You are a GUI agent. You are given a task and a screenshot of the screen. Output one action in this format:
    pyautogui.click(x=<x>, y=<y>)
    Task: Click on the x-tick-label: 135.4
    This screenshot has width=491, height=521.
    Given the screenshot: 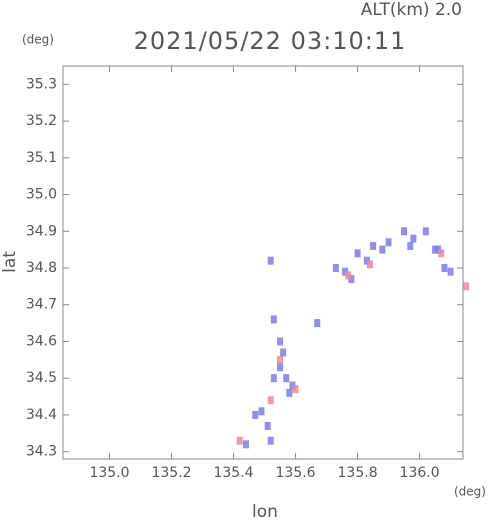 What is the action you would take?
    pyautogui.click(x=233, y=473)
    